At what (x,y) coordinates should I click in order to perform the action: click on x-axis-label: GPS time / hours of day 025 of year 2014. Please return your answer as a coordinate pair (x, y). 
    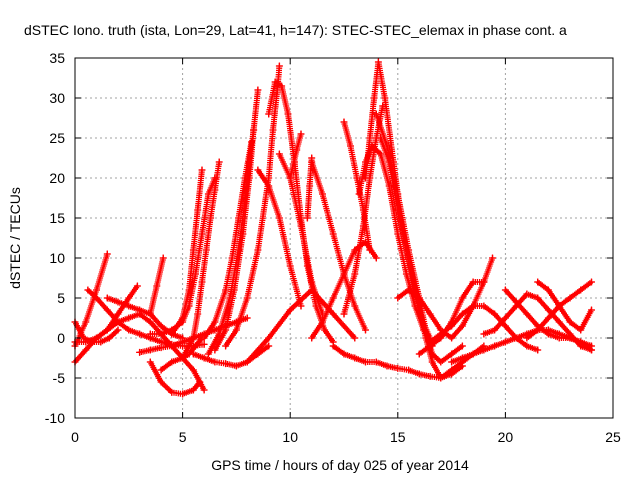
    Looking at the image, I should click on (340, 465).